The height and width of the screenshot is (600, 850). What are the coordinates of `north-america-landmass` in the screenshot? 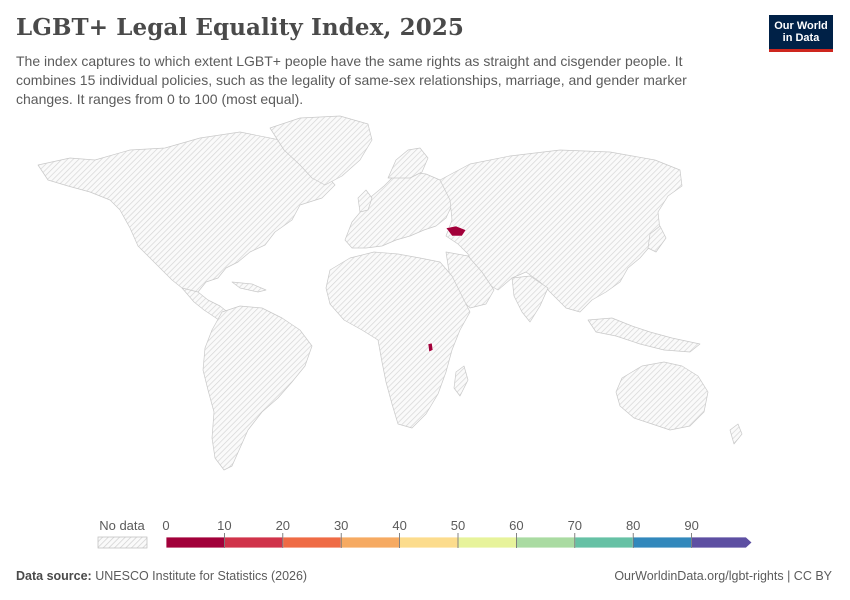 It's located at (186, 214).